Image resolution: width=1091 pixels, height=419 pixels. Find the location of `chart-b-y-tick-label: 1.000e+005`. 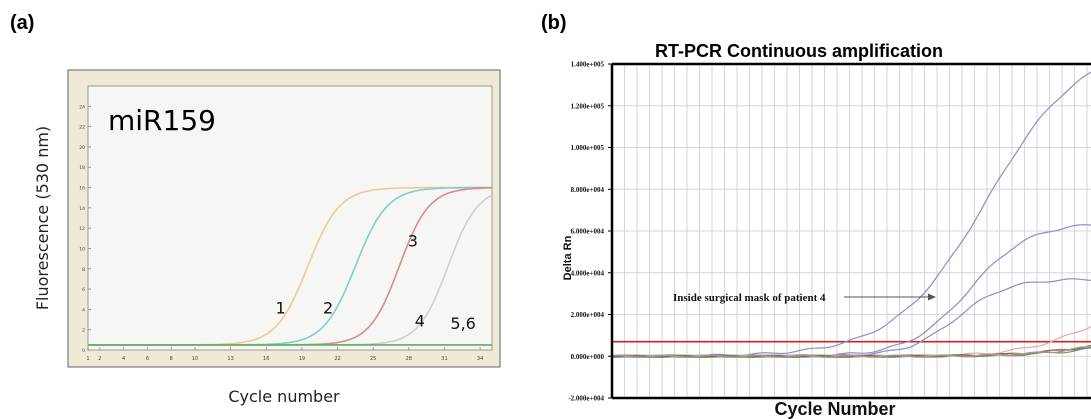

chart-b-y-tick-label: 1.000e+005 is located at coordinates (588, 148).